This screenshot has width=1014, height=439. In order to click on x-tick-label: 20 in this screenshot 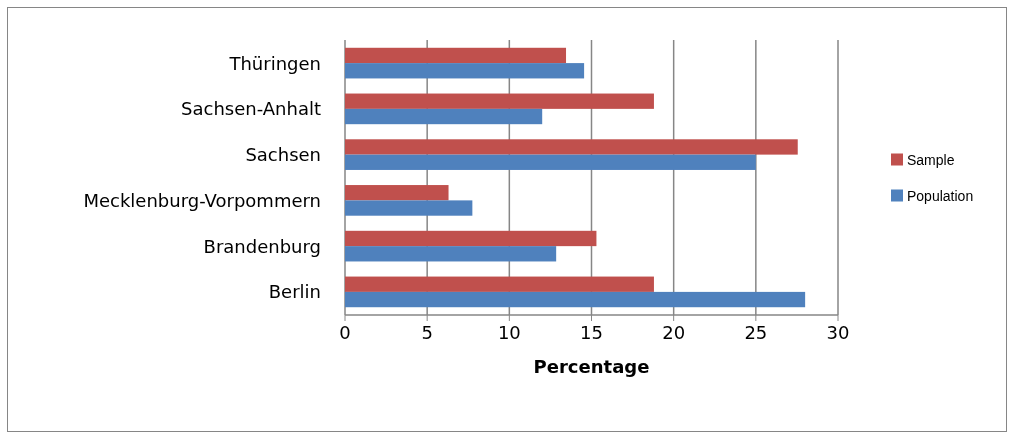, I will do `click(674, 332)`.